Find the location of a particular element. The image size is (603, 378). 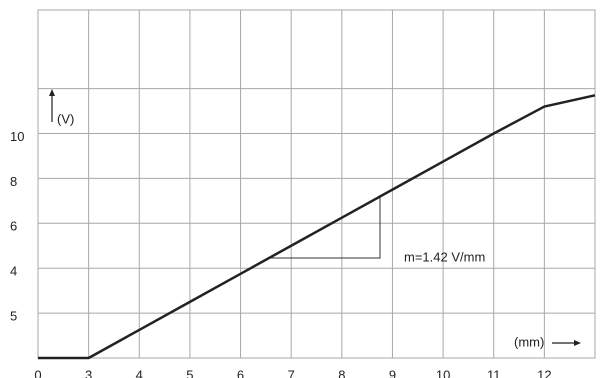

y-tick-label: 5 is located at coordinates (13, 316).